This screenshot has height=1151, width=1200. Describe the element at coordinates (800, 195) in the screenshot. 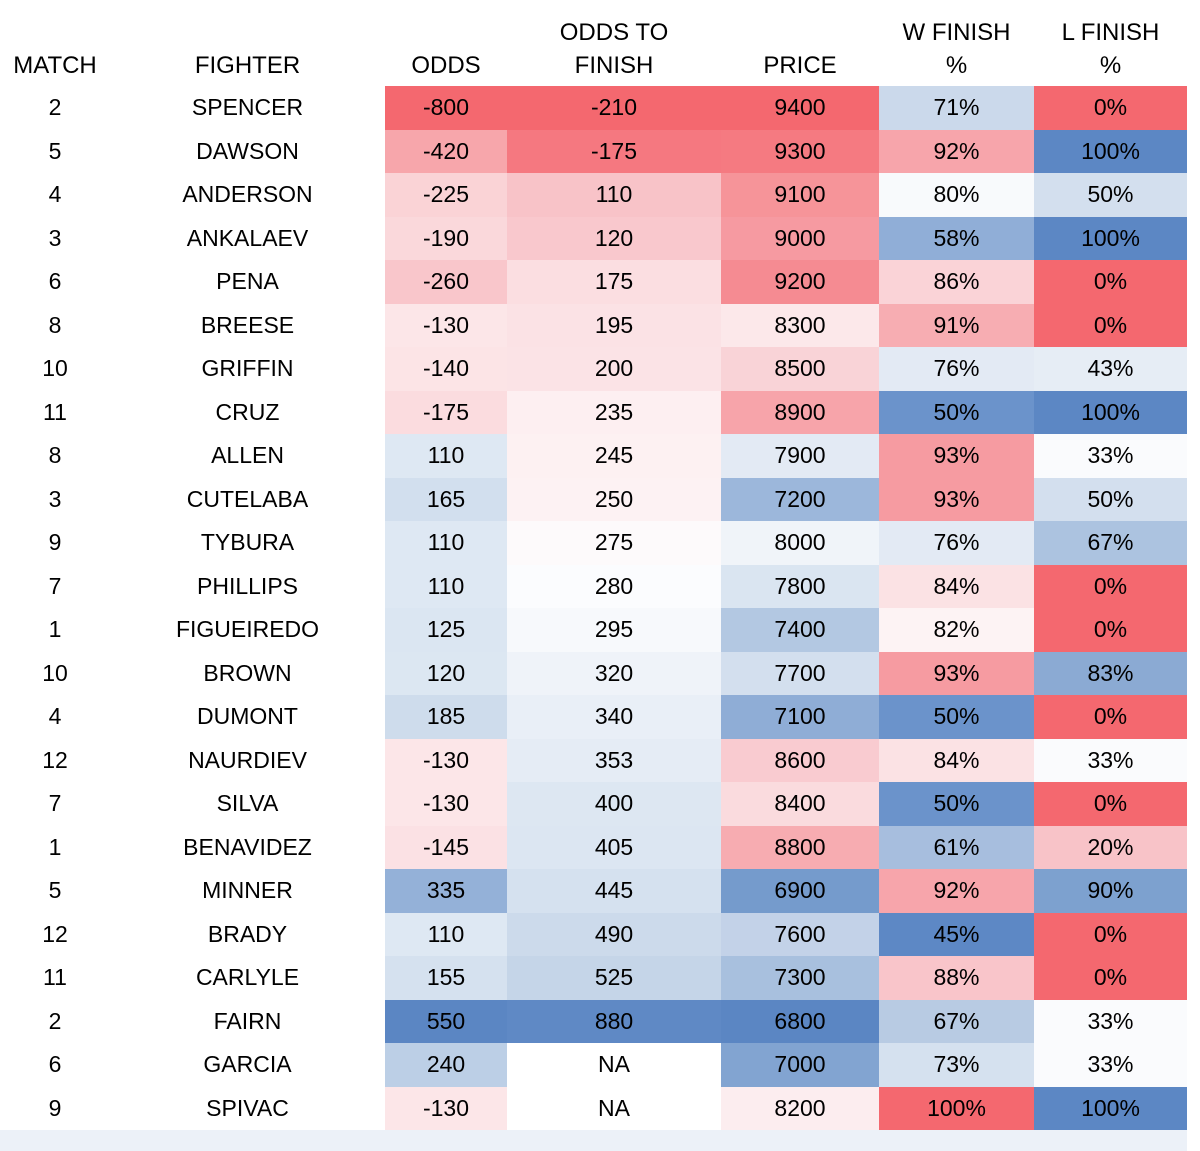

I see `price-cell: 9100` at that location.